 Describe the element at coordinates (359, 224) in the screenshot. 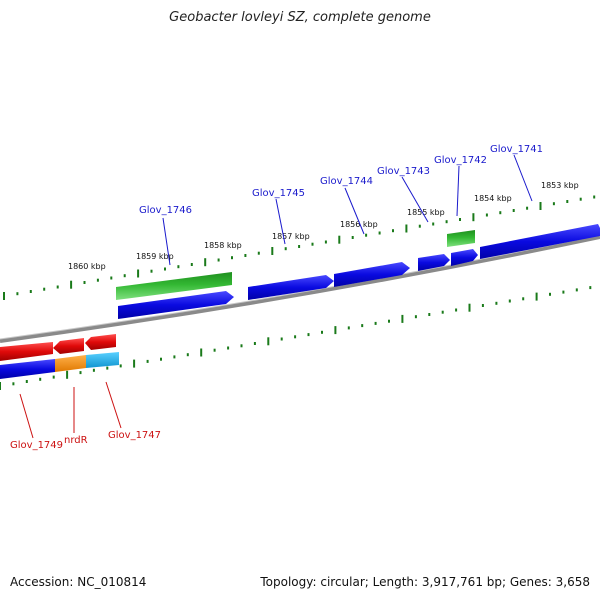

I see `kbp-label: 1856 kbp` at that location.